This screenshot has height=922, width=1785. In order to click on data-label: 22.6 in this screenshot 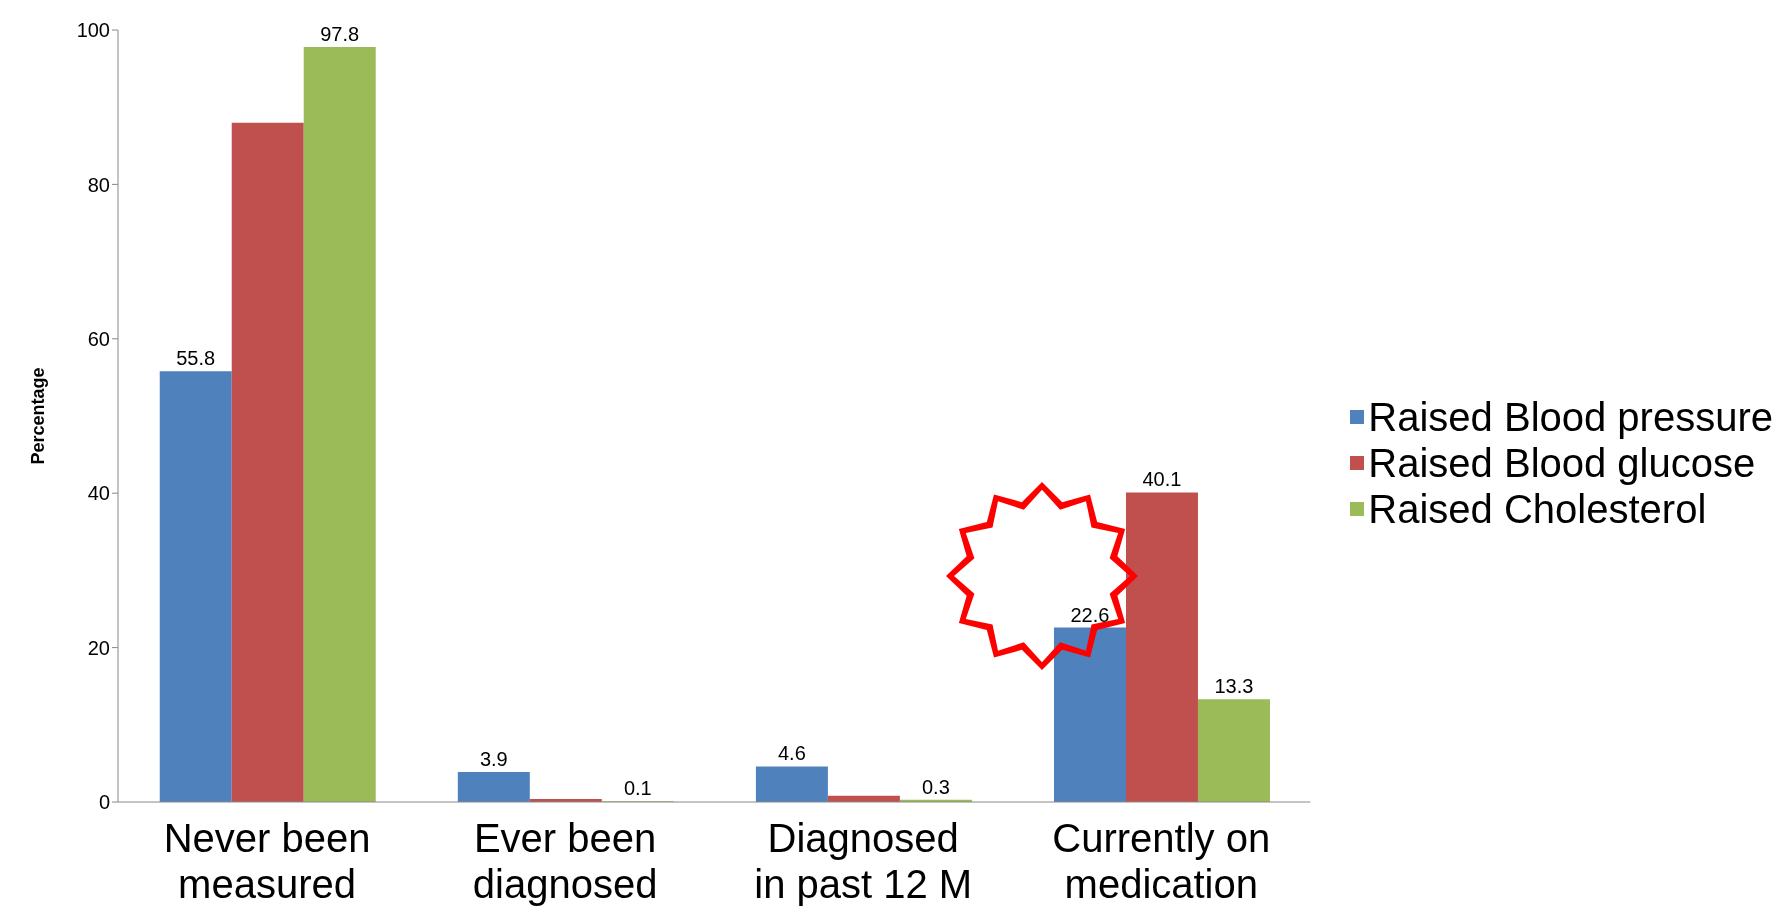, I will do `click(1090, 614)`.